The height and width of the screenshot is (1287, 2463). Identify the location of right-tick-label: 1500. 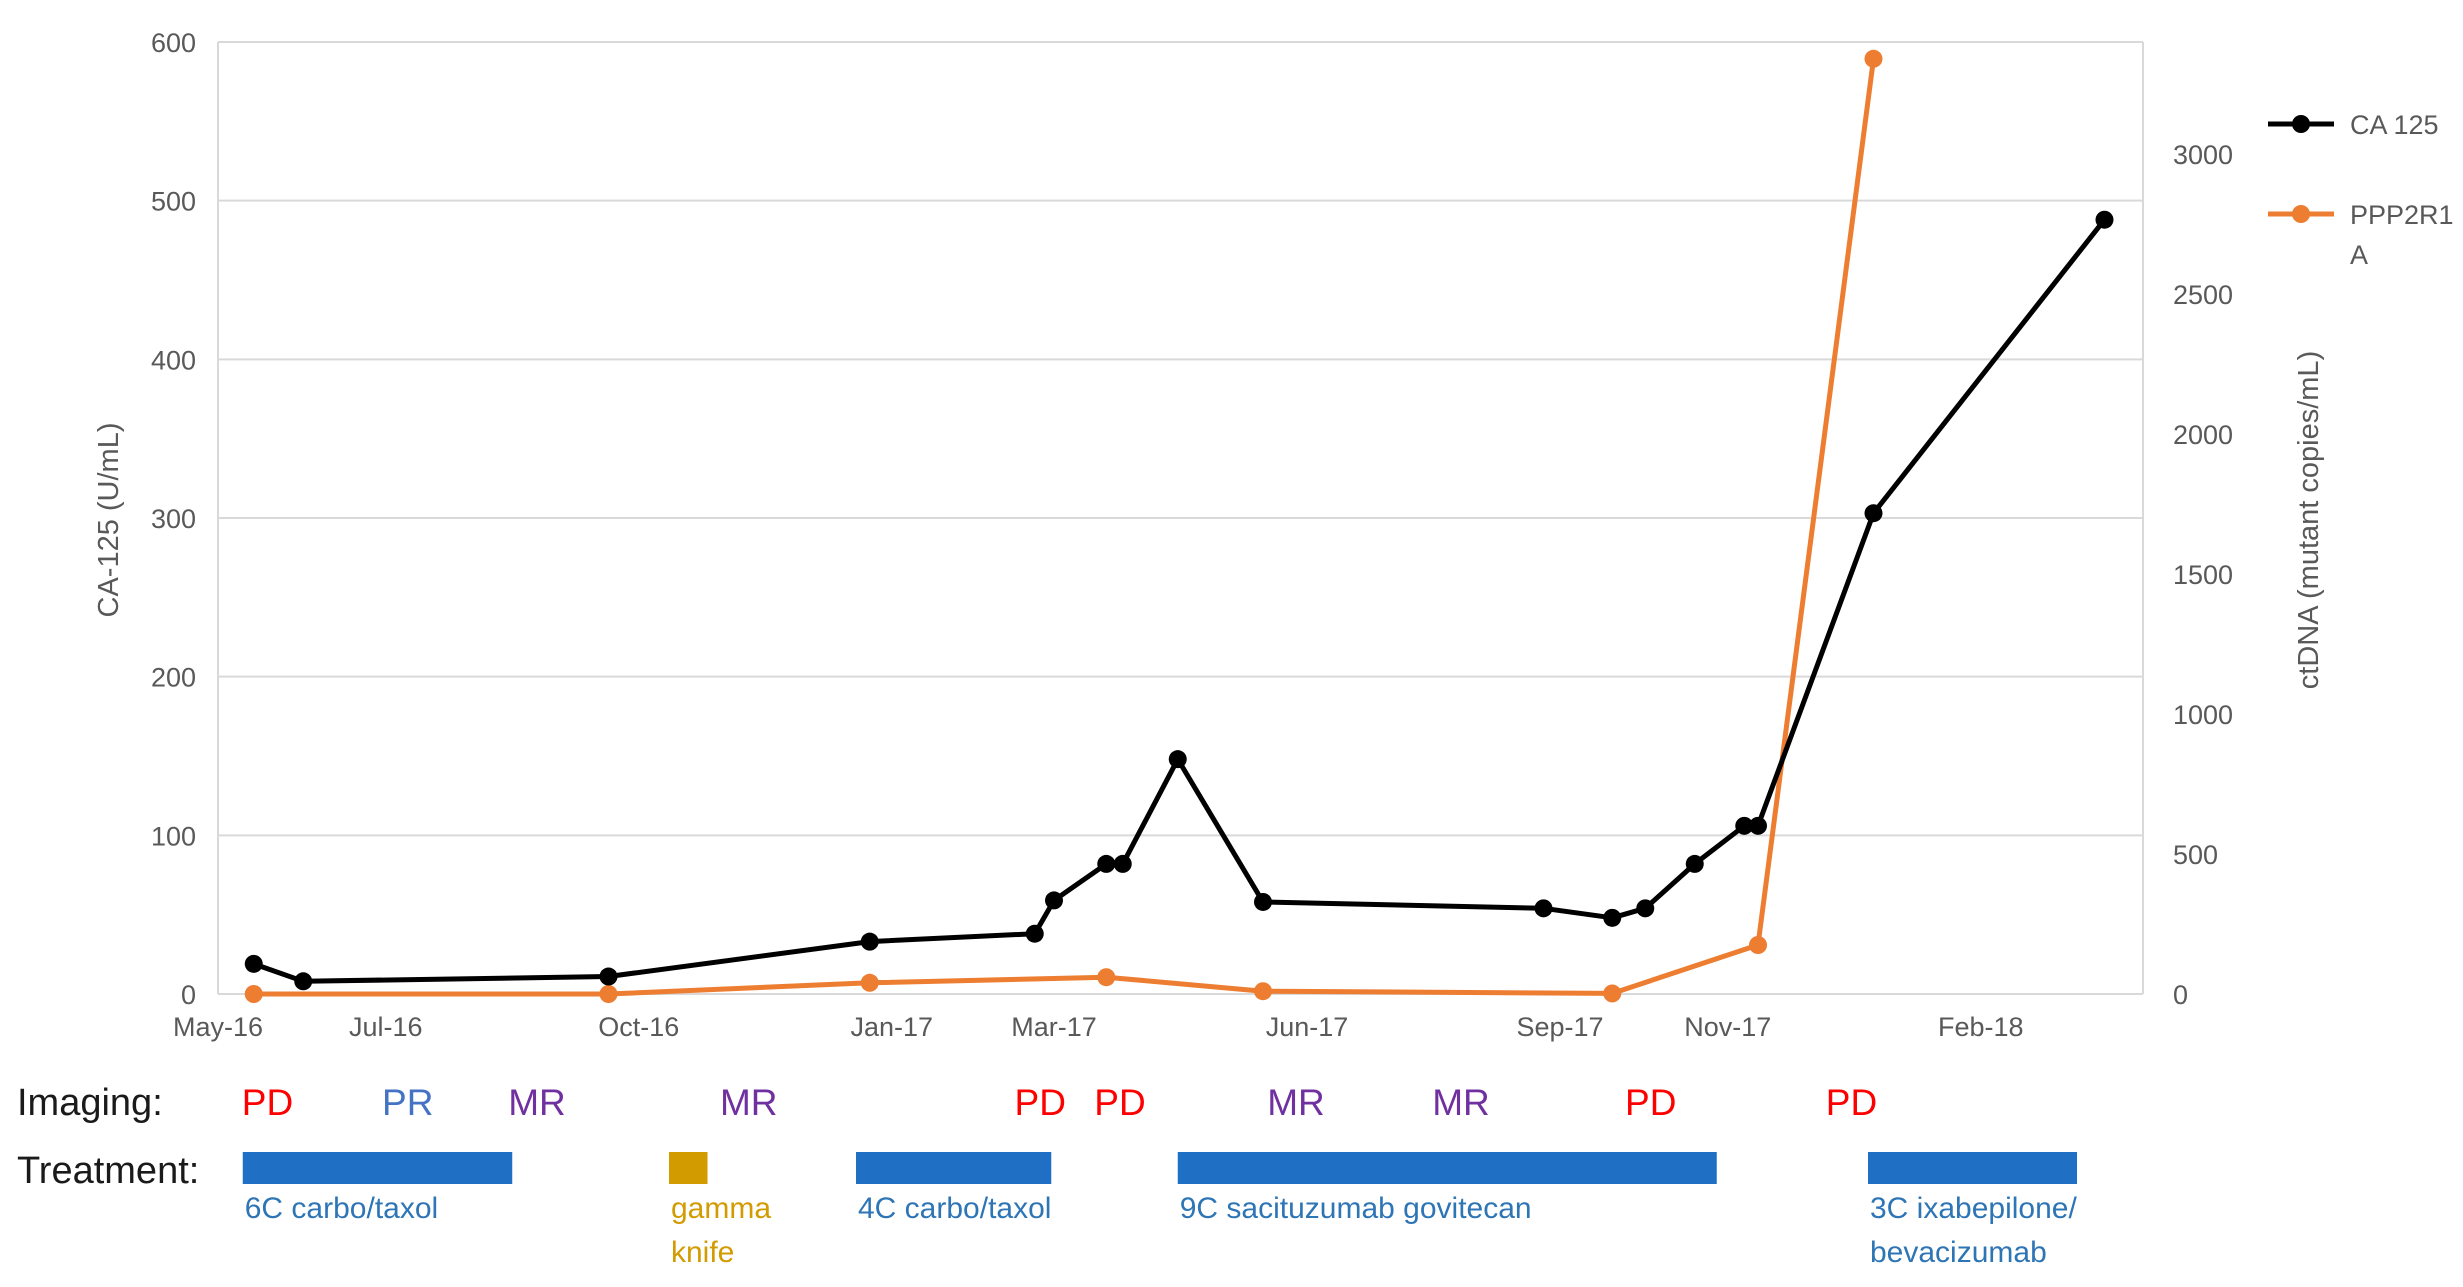
(2203, 575).